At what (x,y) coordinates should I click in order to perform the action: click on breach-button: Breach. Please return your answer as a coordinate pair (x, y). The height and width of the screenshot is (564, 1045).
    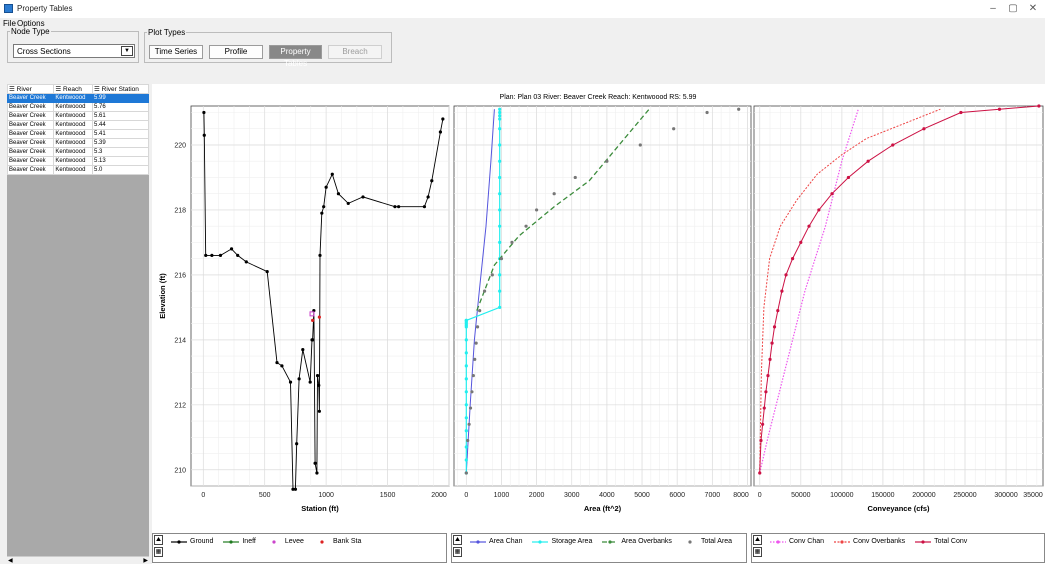
    Looking at the image, I should click on (355, 52).